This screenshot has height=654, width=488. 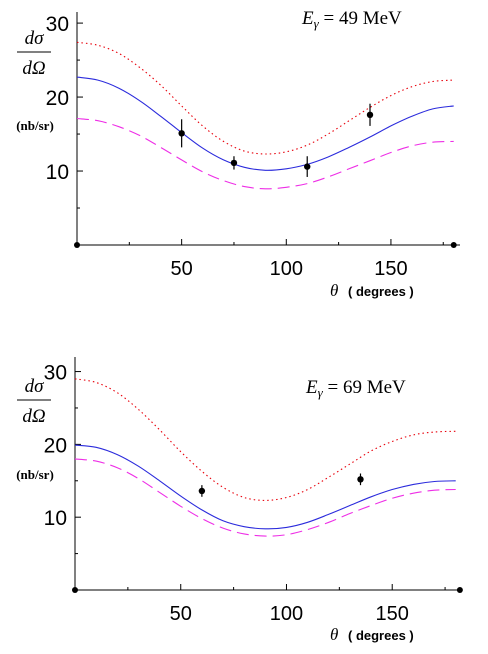 What do you see at coordinates (360, 18) in the screenshot?
I see `energy-value: = 49 MeV` at bounding box center [360, 18].